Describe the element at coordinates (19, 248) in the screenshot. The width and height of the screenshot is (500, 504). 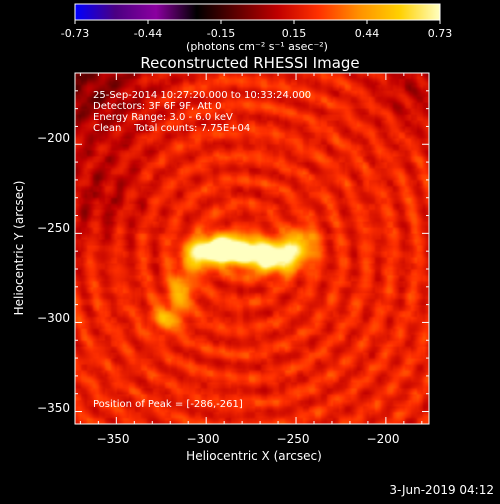
I see `y-axis-label: Heliocentric Y (arcsec)` at that location.